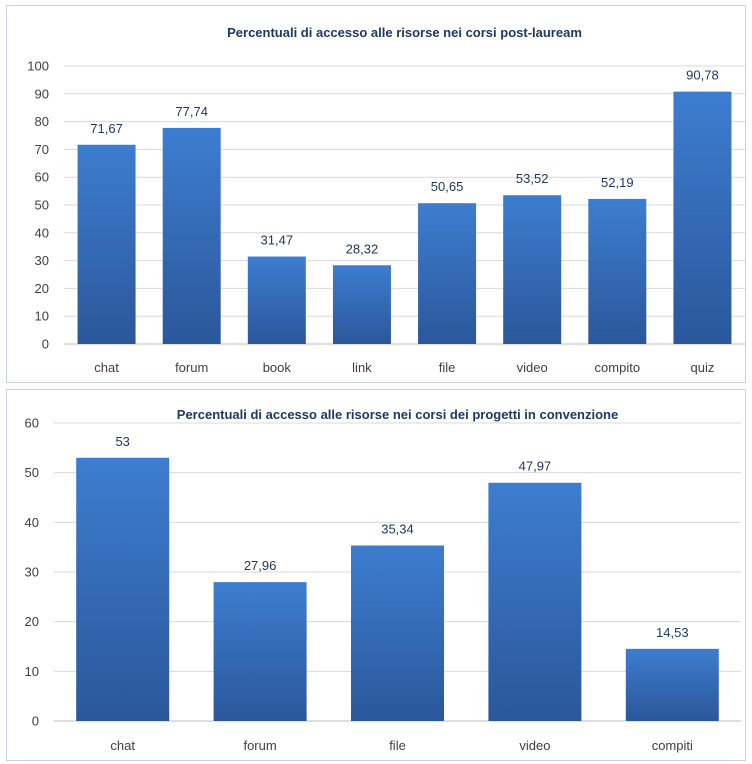  What do you see at coordinates (42, 121) in the screenshot?
I see `y-tick-label: 80` at bounding box center [42, 121].